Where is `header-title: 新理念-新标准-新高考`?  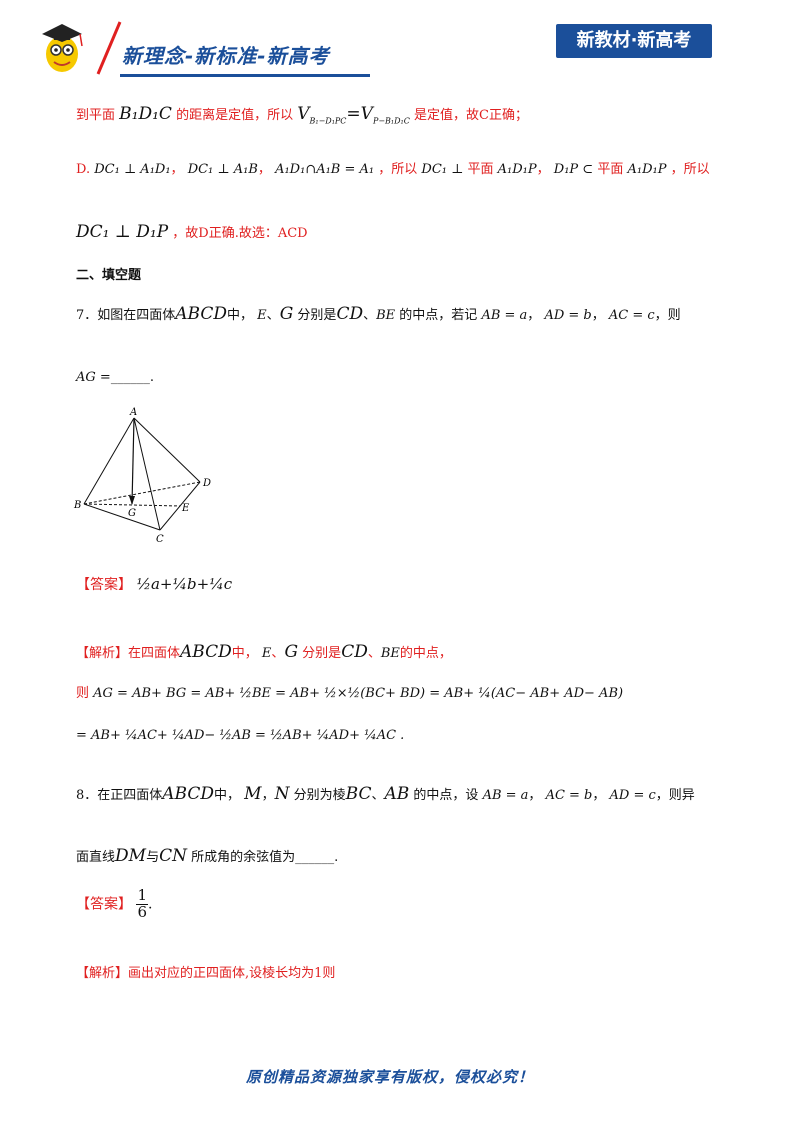
header-title: 新理念-新标准-新高考 is located at coordinates (226, 56).